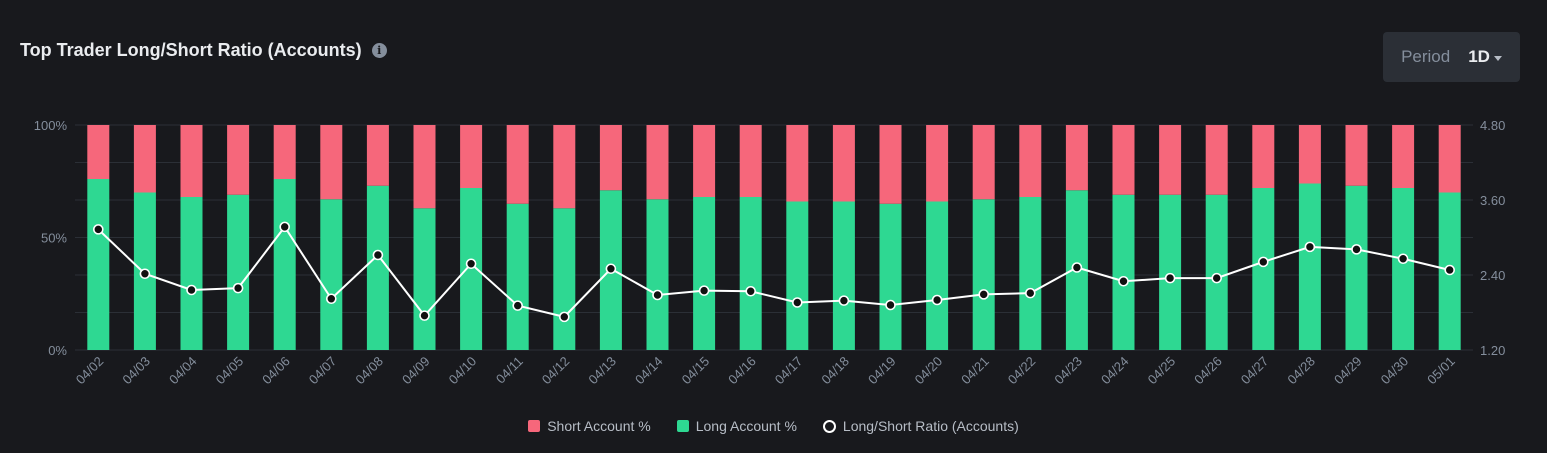 This screenshot has height=453, width=1547. Describe the element at coordinates (1451, 57) in the screenshot. I see `period-selector: Period 1D` at that location.